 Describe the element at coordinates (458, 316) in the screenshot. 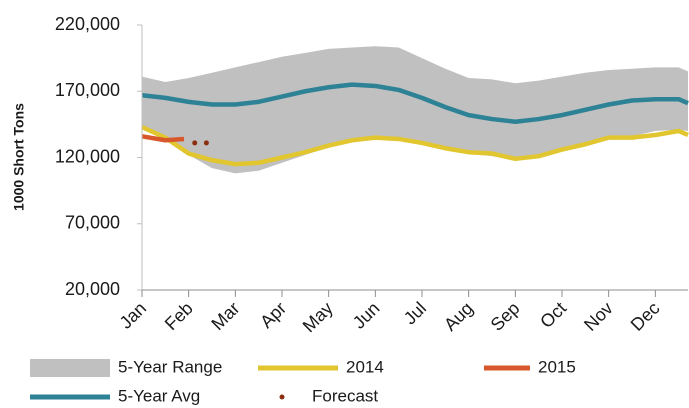

I see `x-tick-label: Aug` at that location.